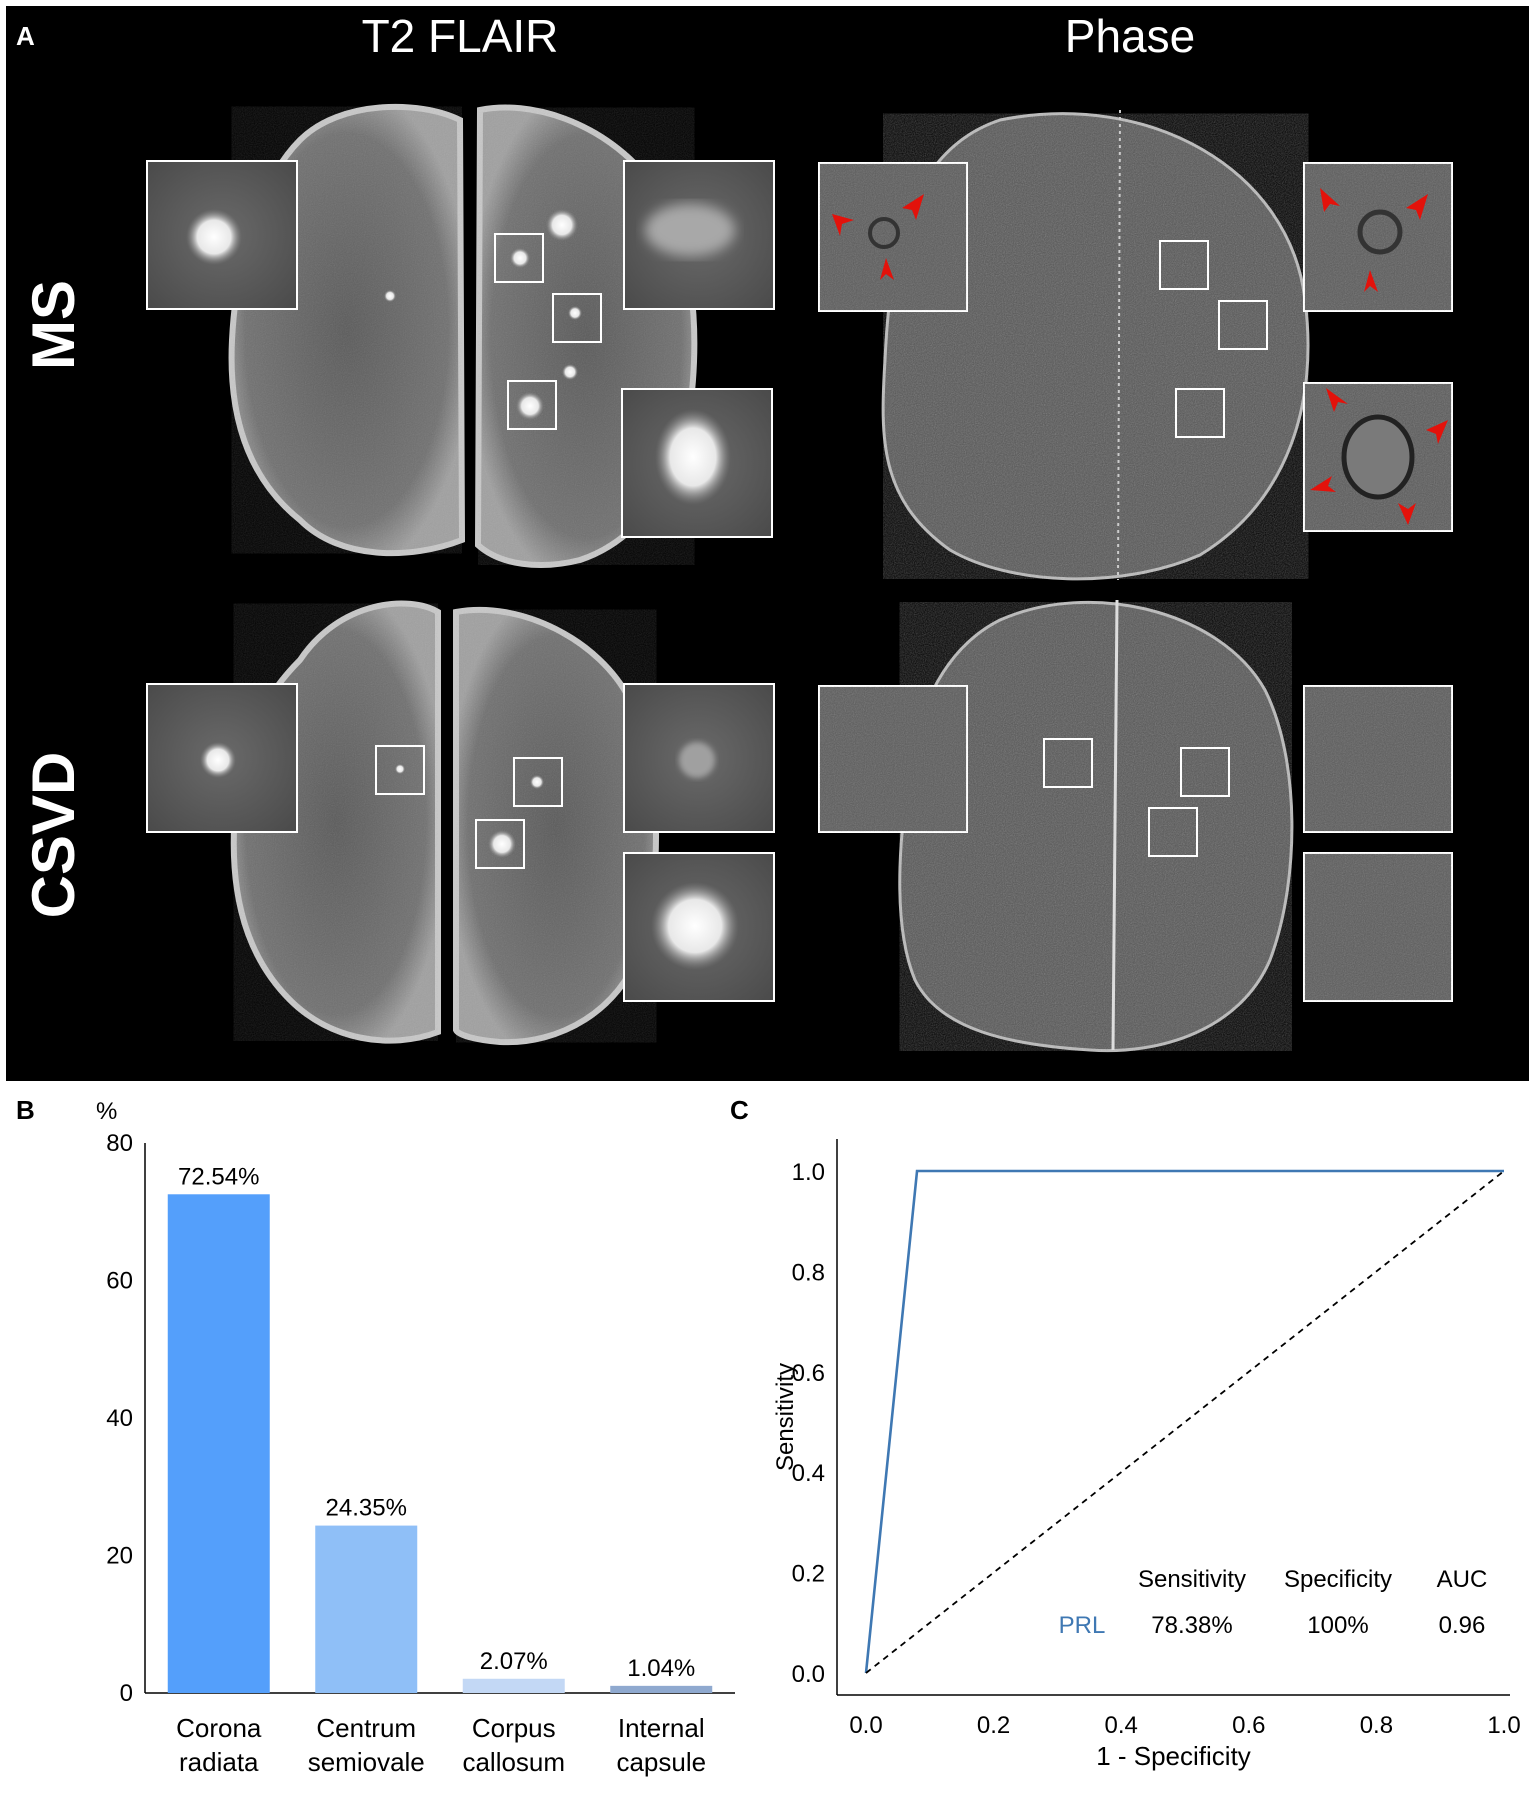 This screenshot has width=1535, height=1813. I want to click on roc-x-tick-label: 0.0, so click(865, 1725).